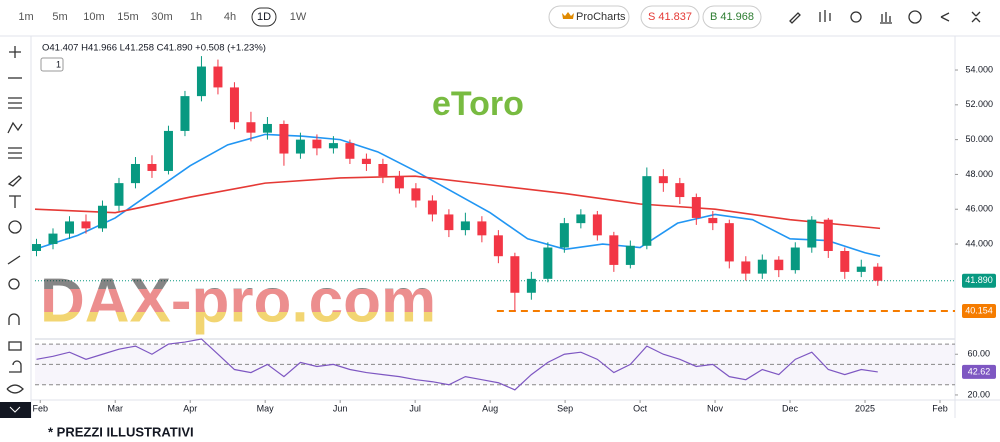  What do you see at coordinates (568, 15) in the screenshot?
I see `crown-icon` at bounding box center [568, 15].